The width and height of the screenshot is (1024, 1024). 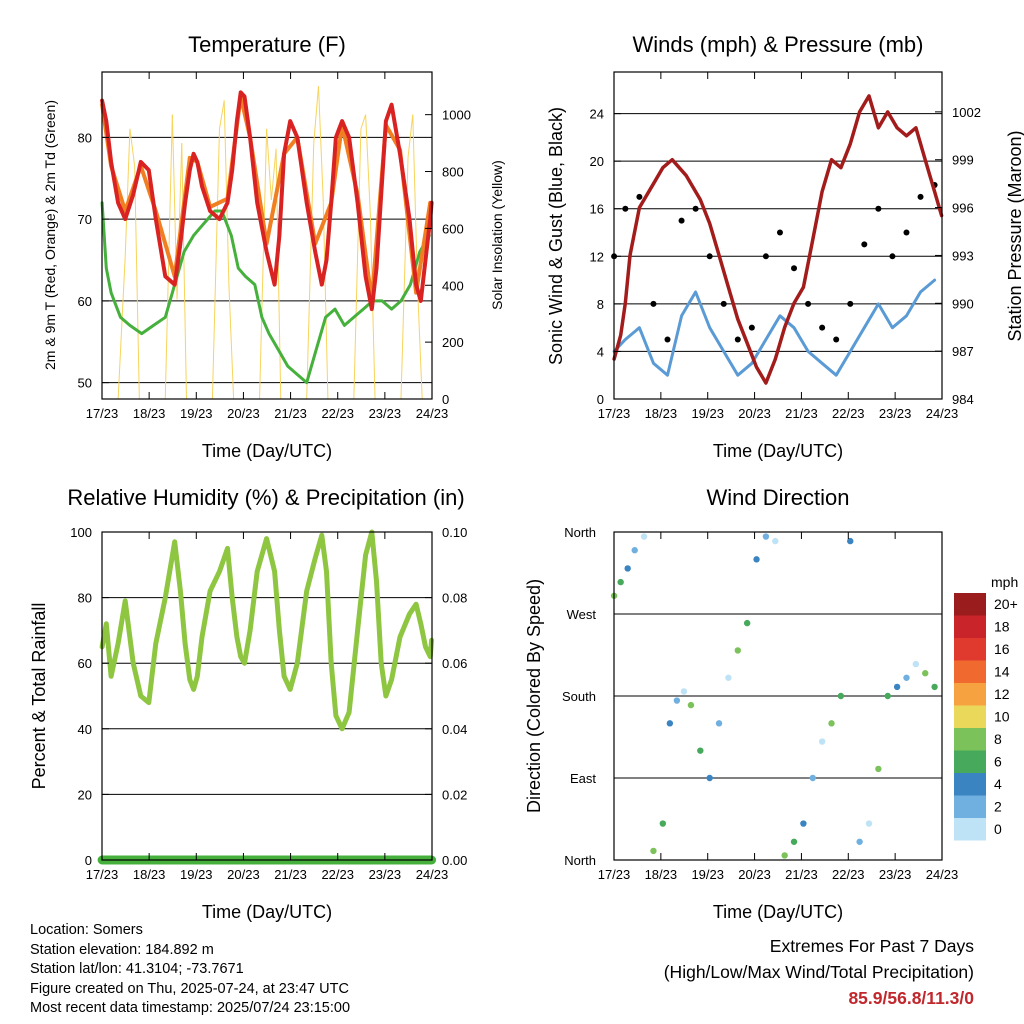 What do you see at coordinates (597, 209) in the screenshot?
I see `y-tick-label: 16` at bounding box center [597, 209].